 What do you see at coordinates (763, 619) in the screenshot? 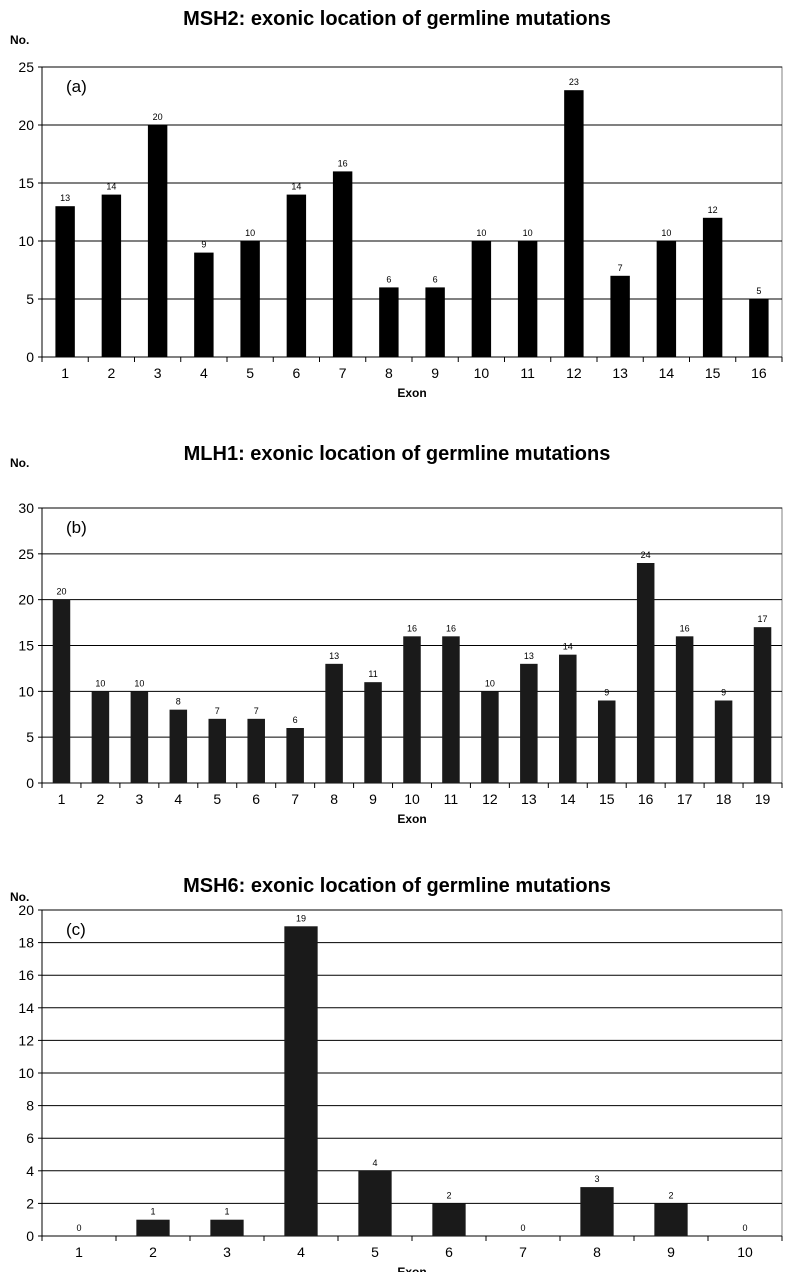
I see `data-label: 17` at bounding box center [763, 619].